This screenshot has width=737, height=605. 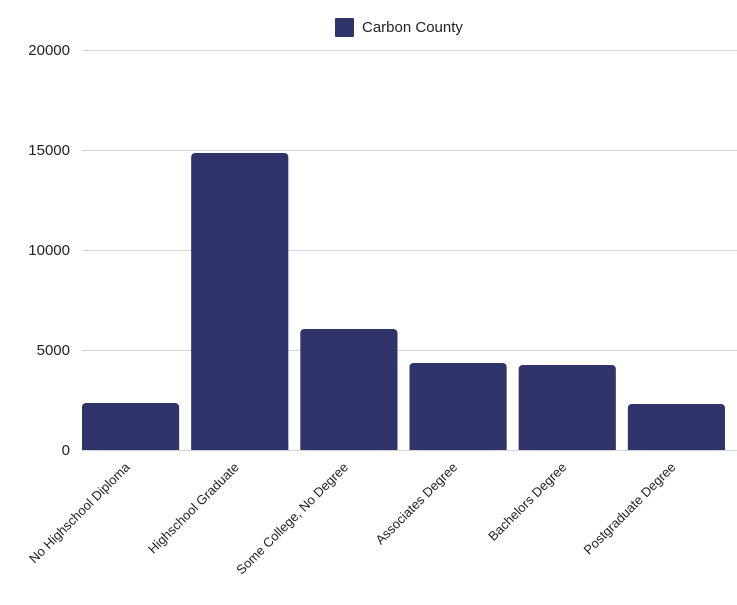 I want to click on y-tick-label: 10000, so click(x=49, y=250).